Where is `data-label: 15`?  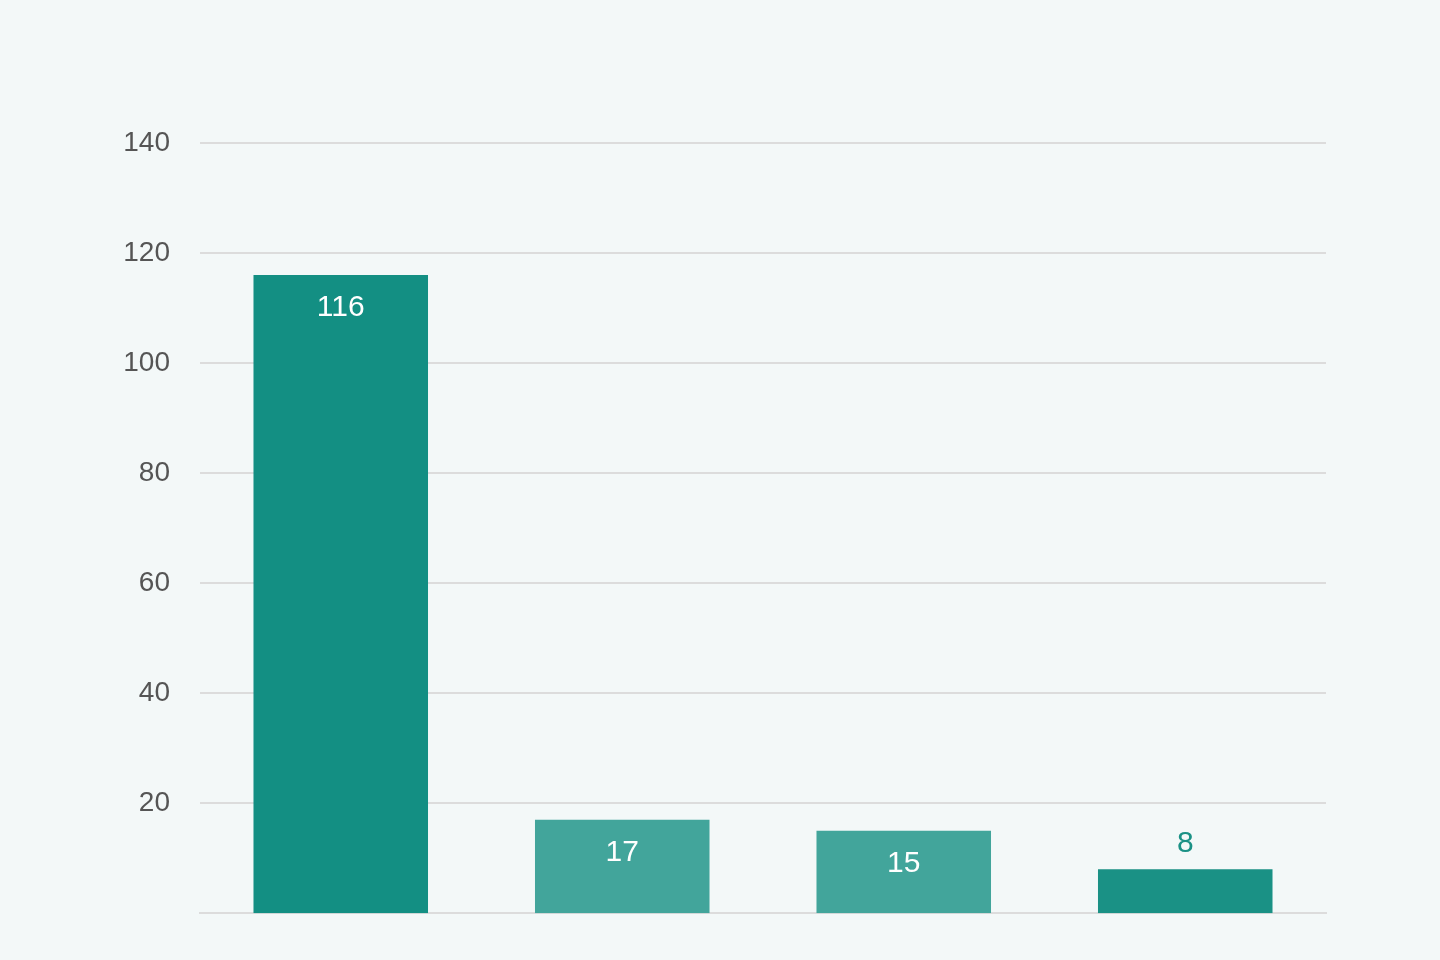
data-label: 15 is located at coordinates (904, 861).